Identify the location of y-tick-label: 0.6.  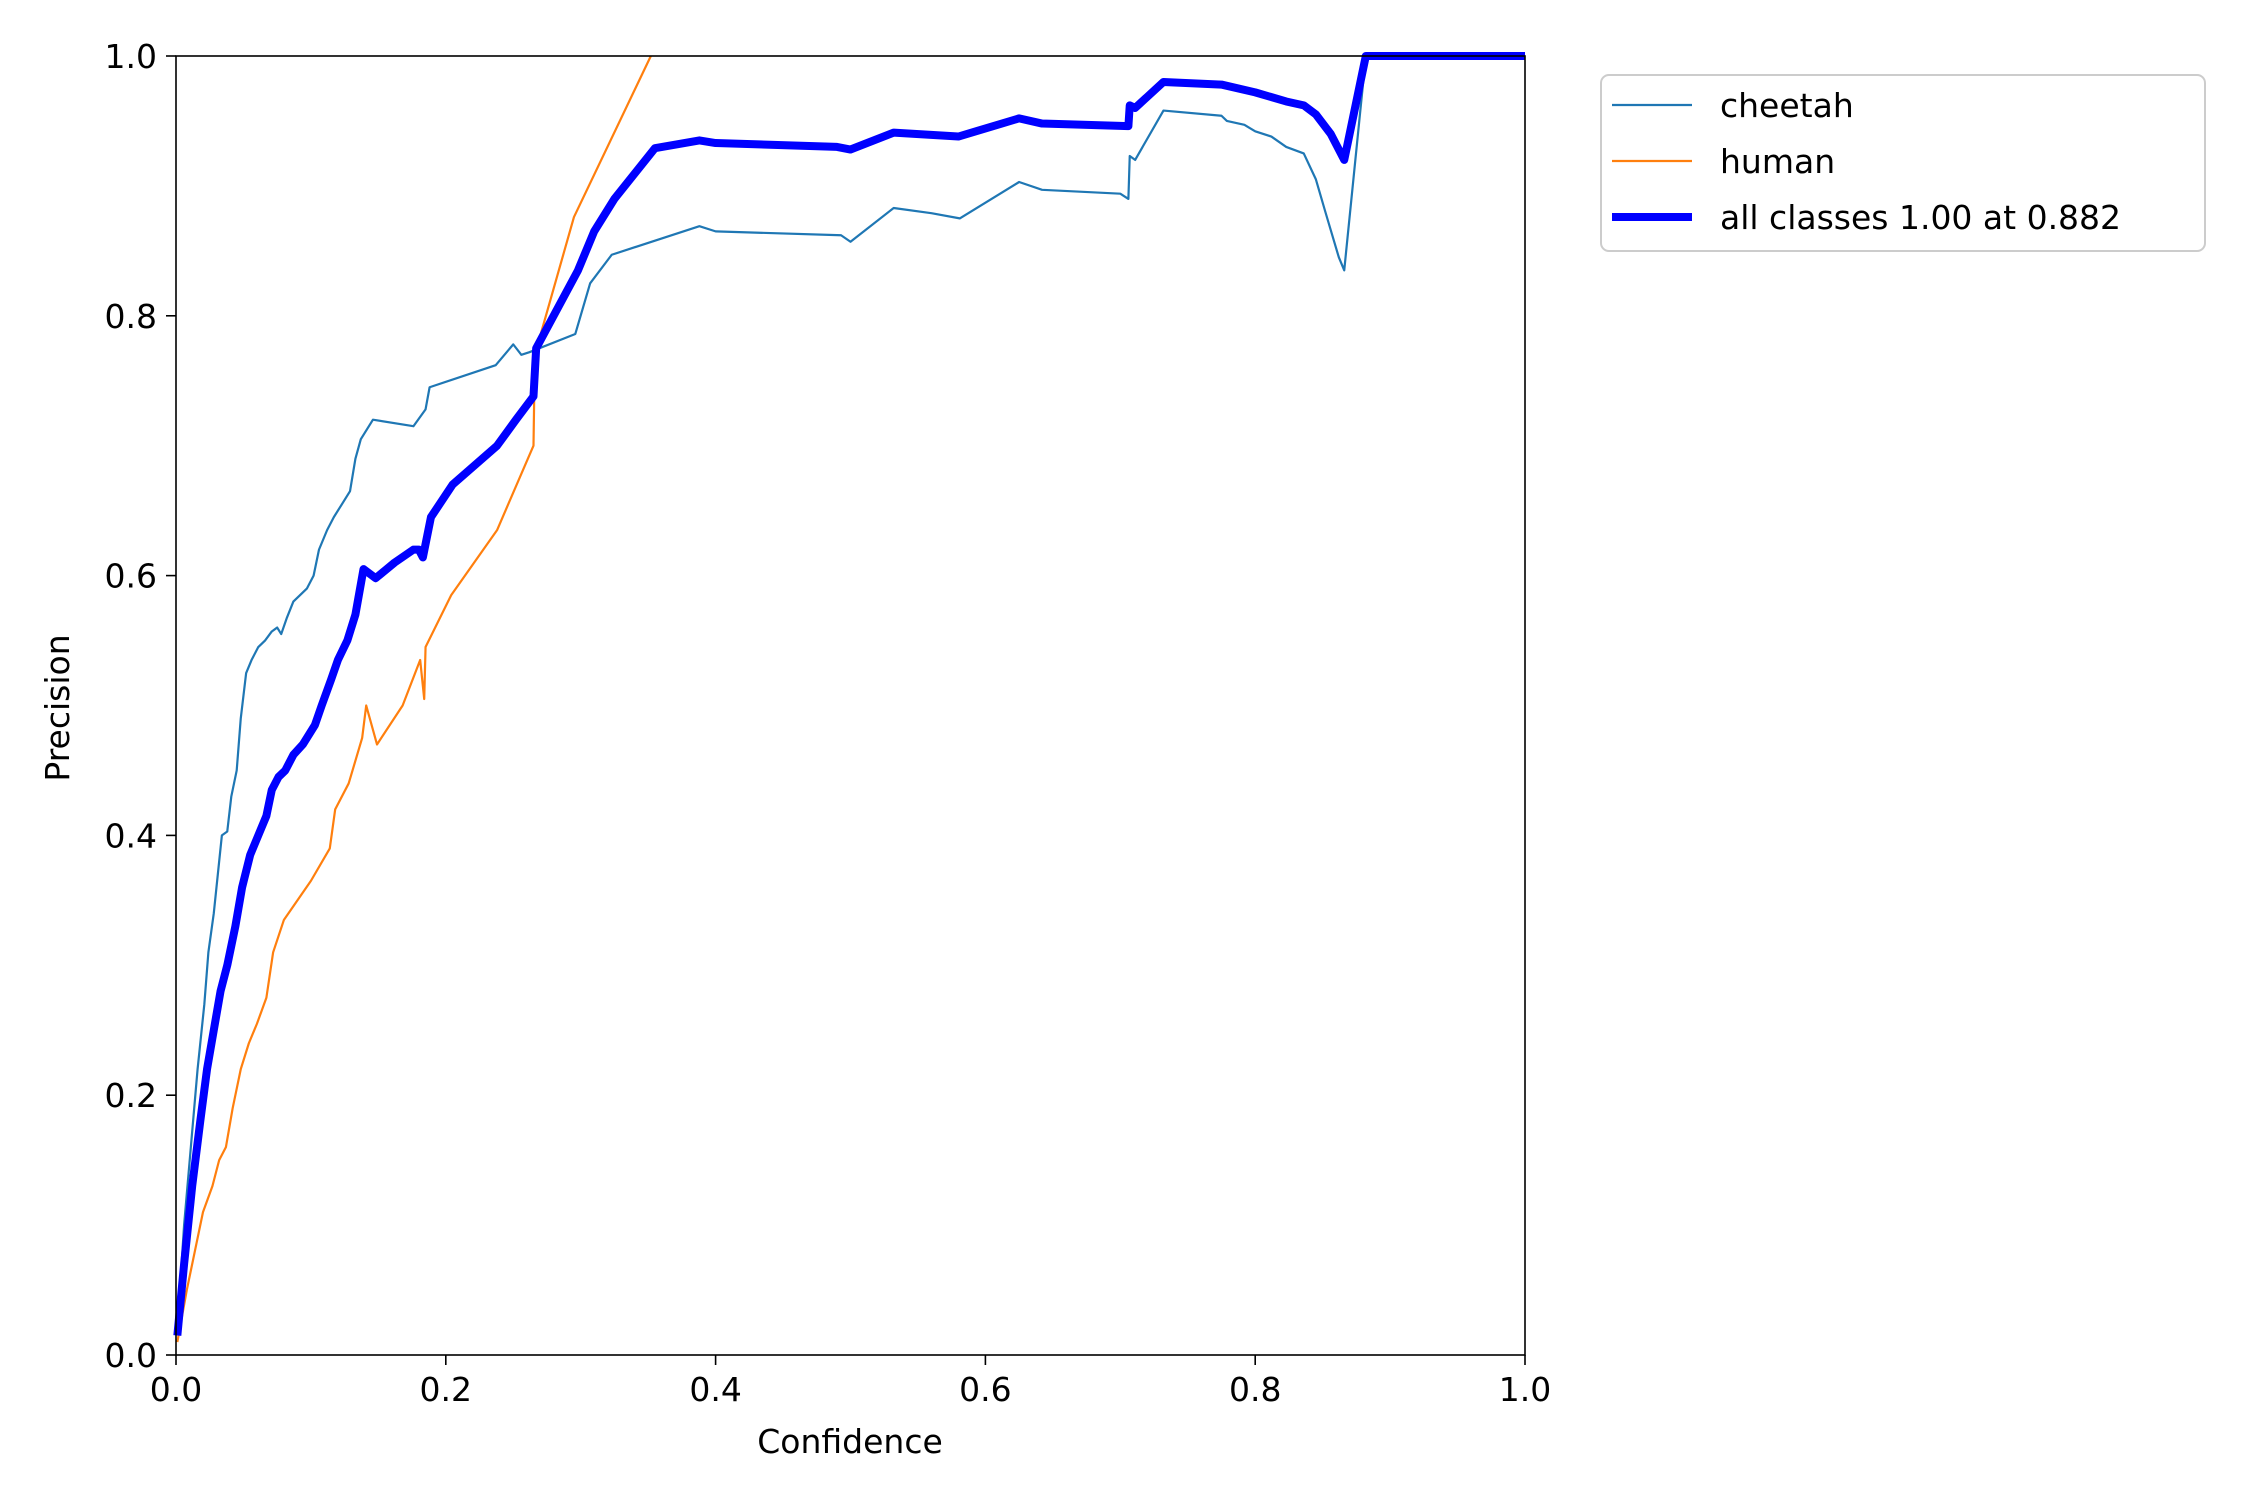
(131, 576).